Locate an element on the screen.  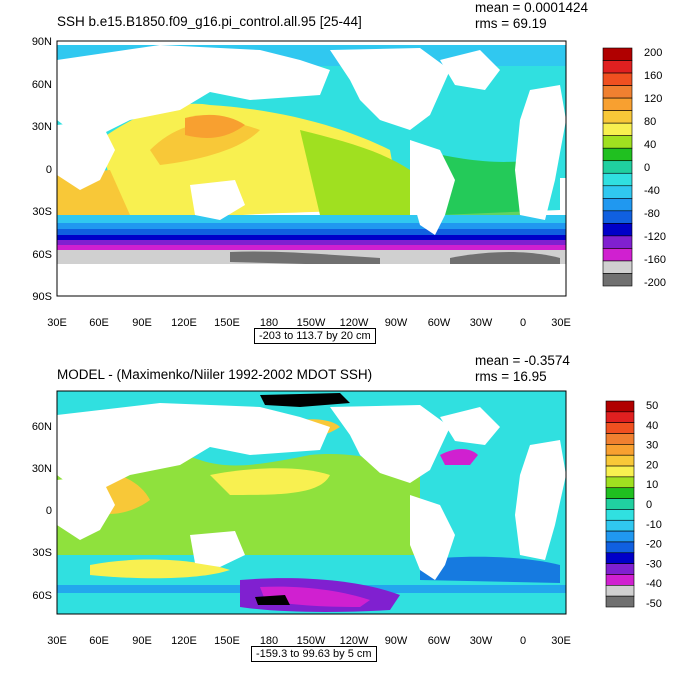
colorbar-label: 80 is located at coordinates (650, 122).